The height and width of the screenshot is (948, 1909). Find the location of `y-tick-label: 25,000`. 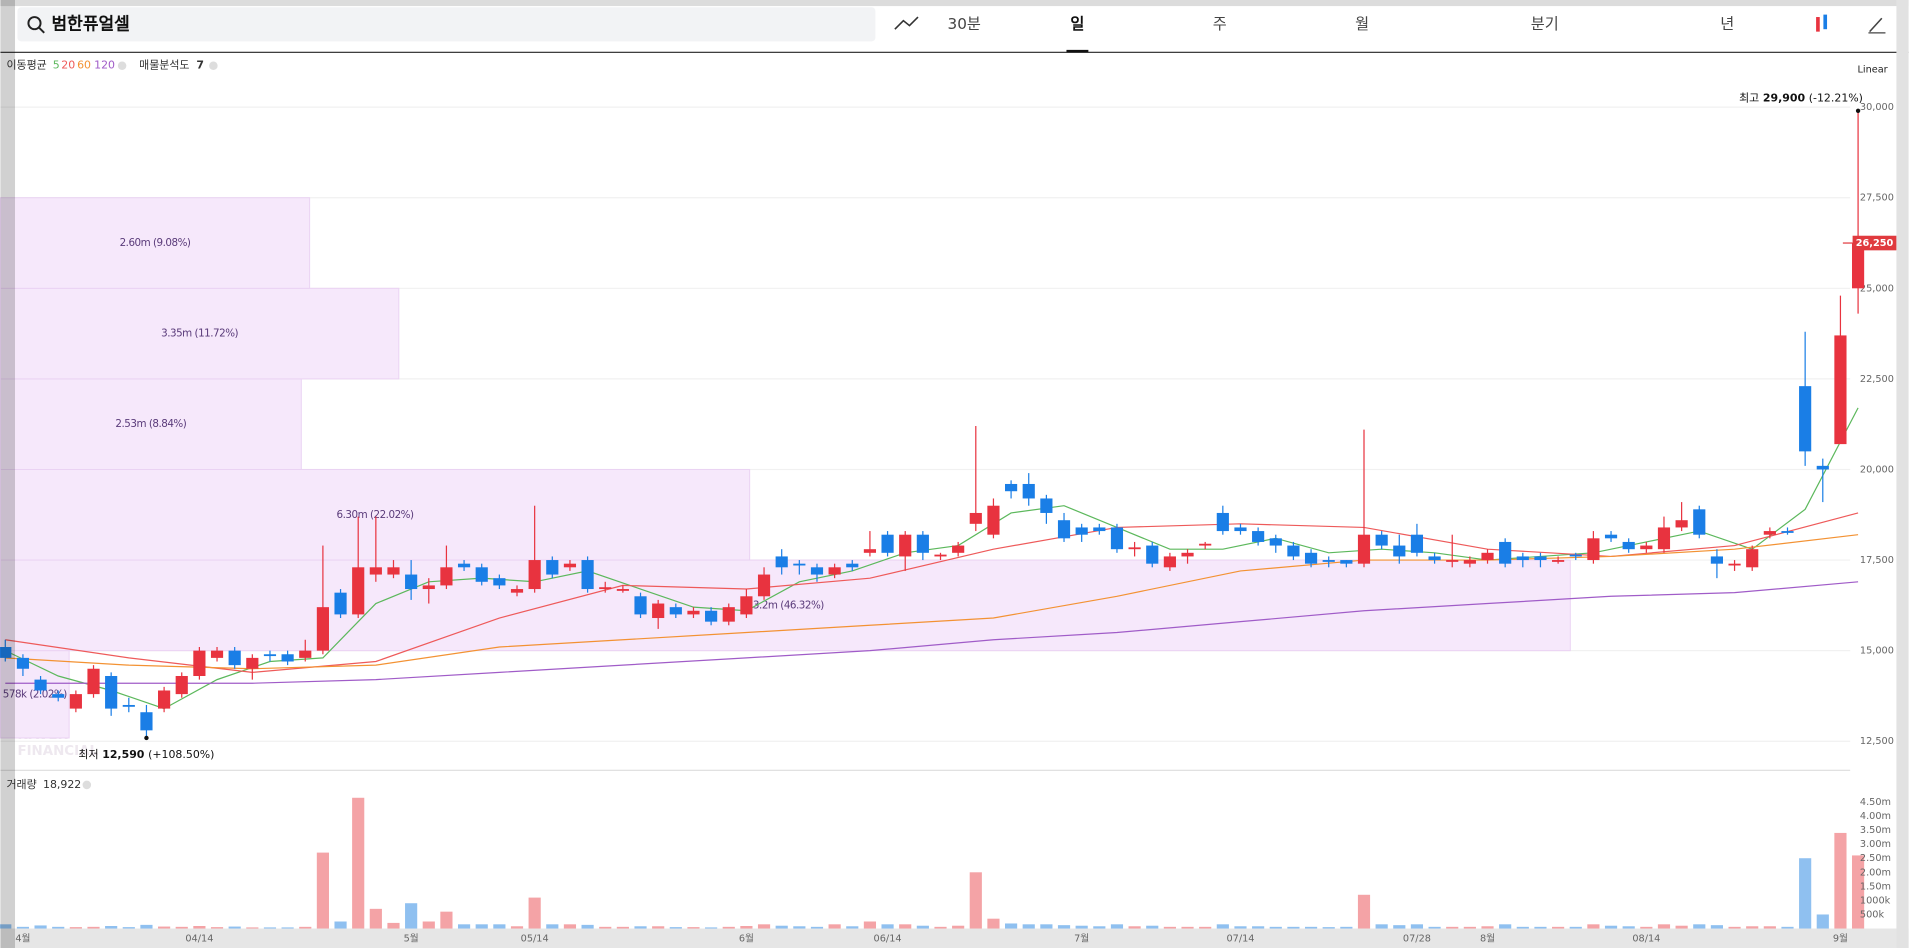

y-tick-label: 25,000 is located at coordinates (1877, 288).